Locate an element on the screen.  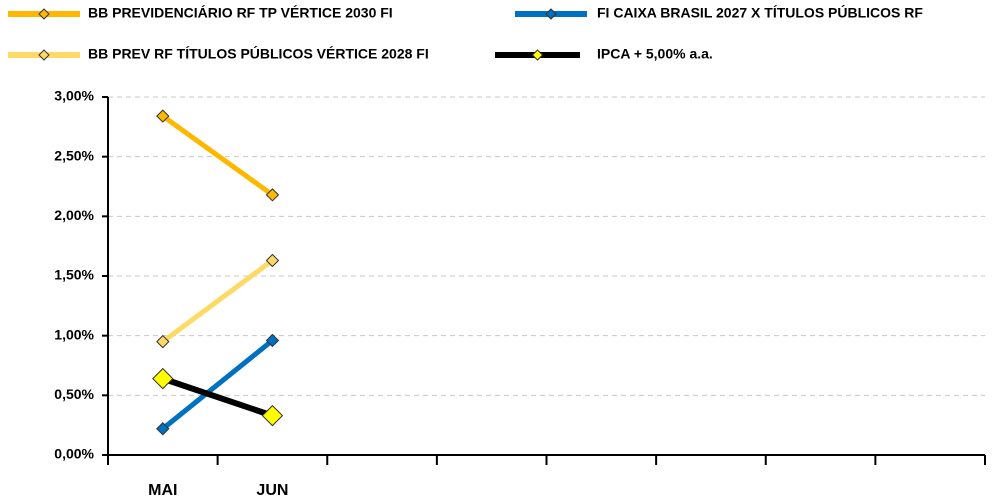
x-tick-label: JUN is located at coordinates (272, 490).